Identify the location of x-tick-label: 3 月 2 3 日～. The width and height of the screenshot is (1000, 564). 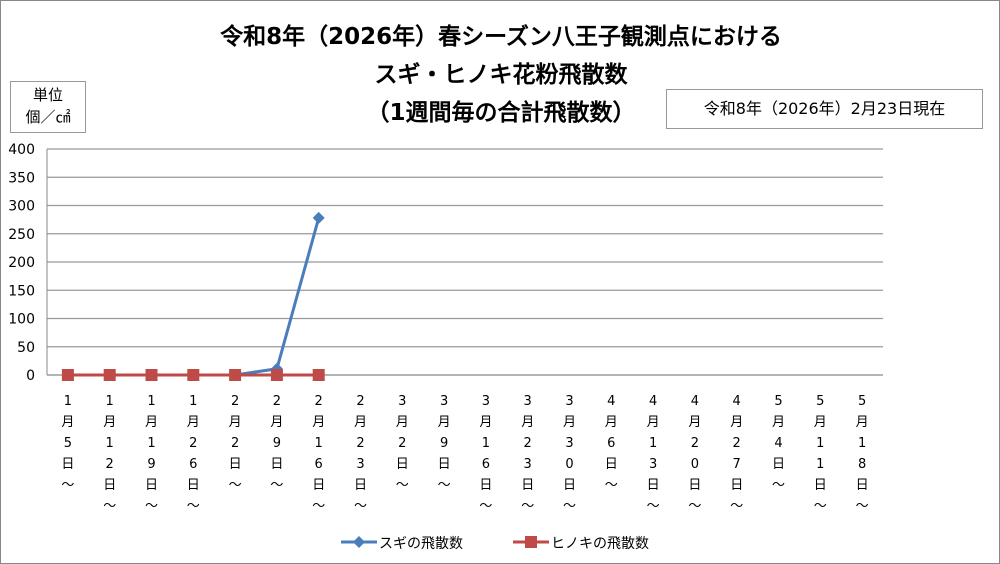
(527, 454).